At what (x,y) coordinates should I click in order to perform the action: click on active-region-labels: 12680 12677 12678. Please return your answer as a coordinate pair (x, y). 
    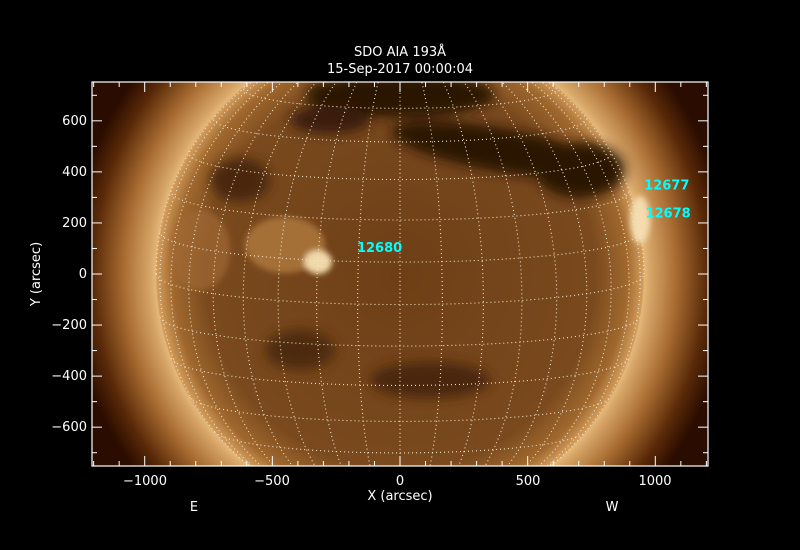
    Looking at the image, I should click on (524, 218).